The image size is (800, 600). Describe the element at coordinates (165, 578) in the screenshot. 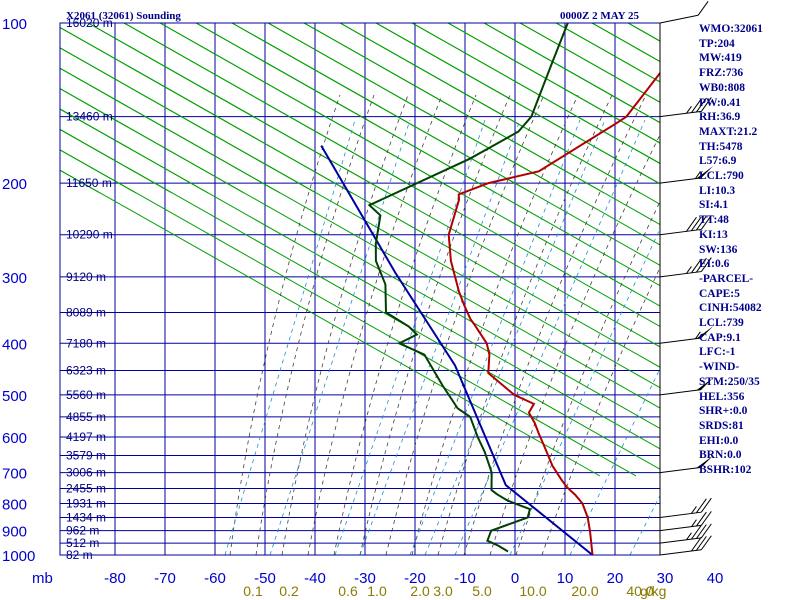

I see `temperature-tick-label: -70` at that location.